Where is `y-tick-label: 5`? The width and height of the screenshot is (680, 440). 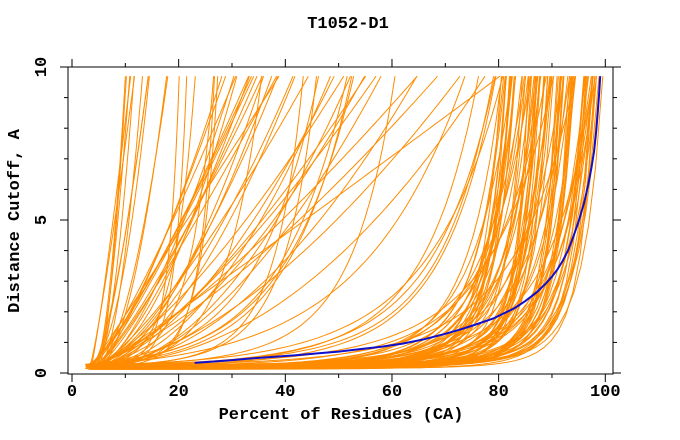
y-tick-label: 5 is located at coordinates (42, 220).